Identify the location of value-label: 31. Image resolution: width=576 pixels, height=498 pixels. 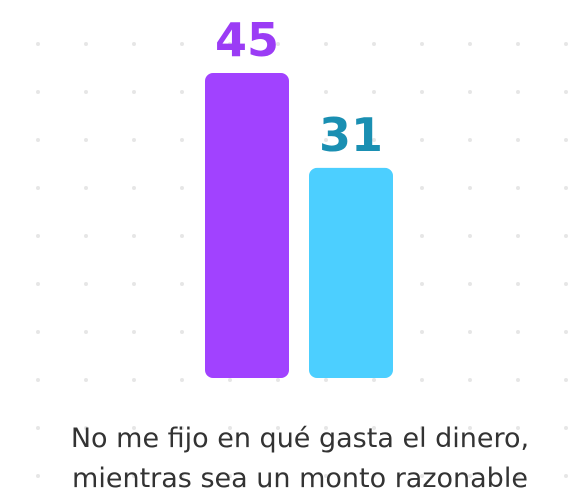
(351, 135).